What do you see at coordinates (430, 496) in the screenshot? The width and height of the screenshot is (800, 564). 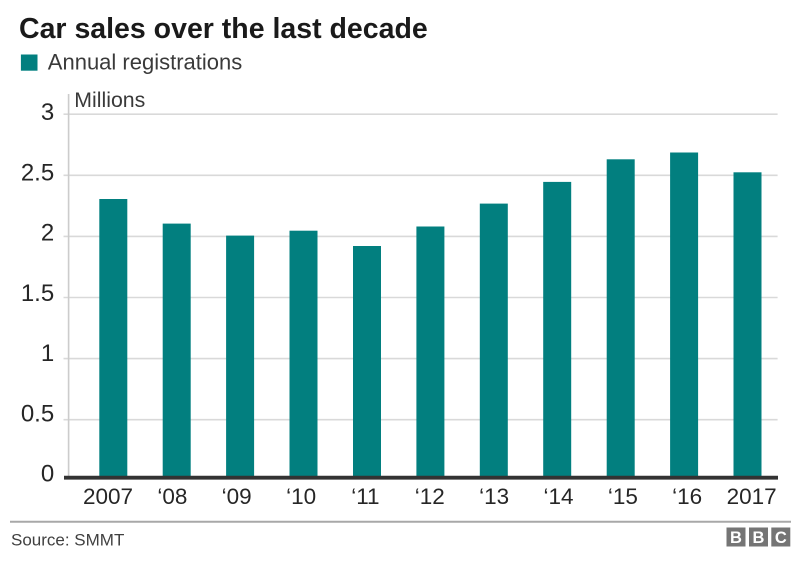 I see `svg-text: ‘12` at bounding box center [430, 496].